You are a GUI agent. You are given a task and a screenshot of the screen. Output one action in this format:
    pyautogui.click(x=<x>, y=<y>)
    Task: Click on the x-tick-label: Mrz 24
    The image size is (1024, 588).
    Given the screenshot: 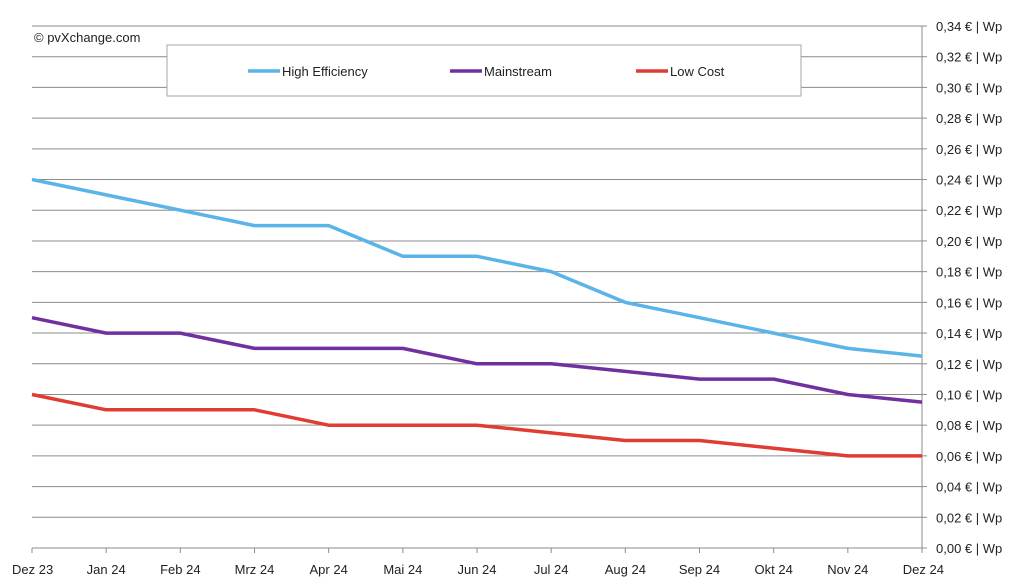 What is the action you would take?
    pyautogui.click(x=255, y=569)
    